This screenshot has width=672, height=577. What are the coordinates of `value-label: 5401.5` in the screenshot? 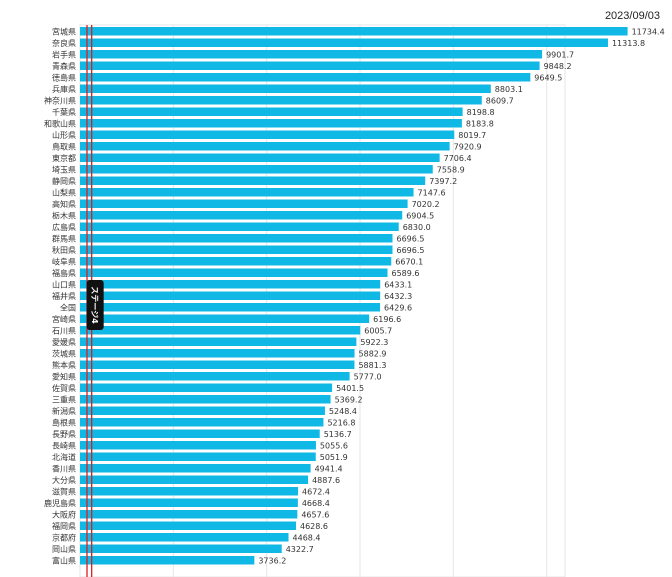 It's located at (350, 388).